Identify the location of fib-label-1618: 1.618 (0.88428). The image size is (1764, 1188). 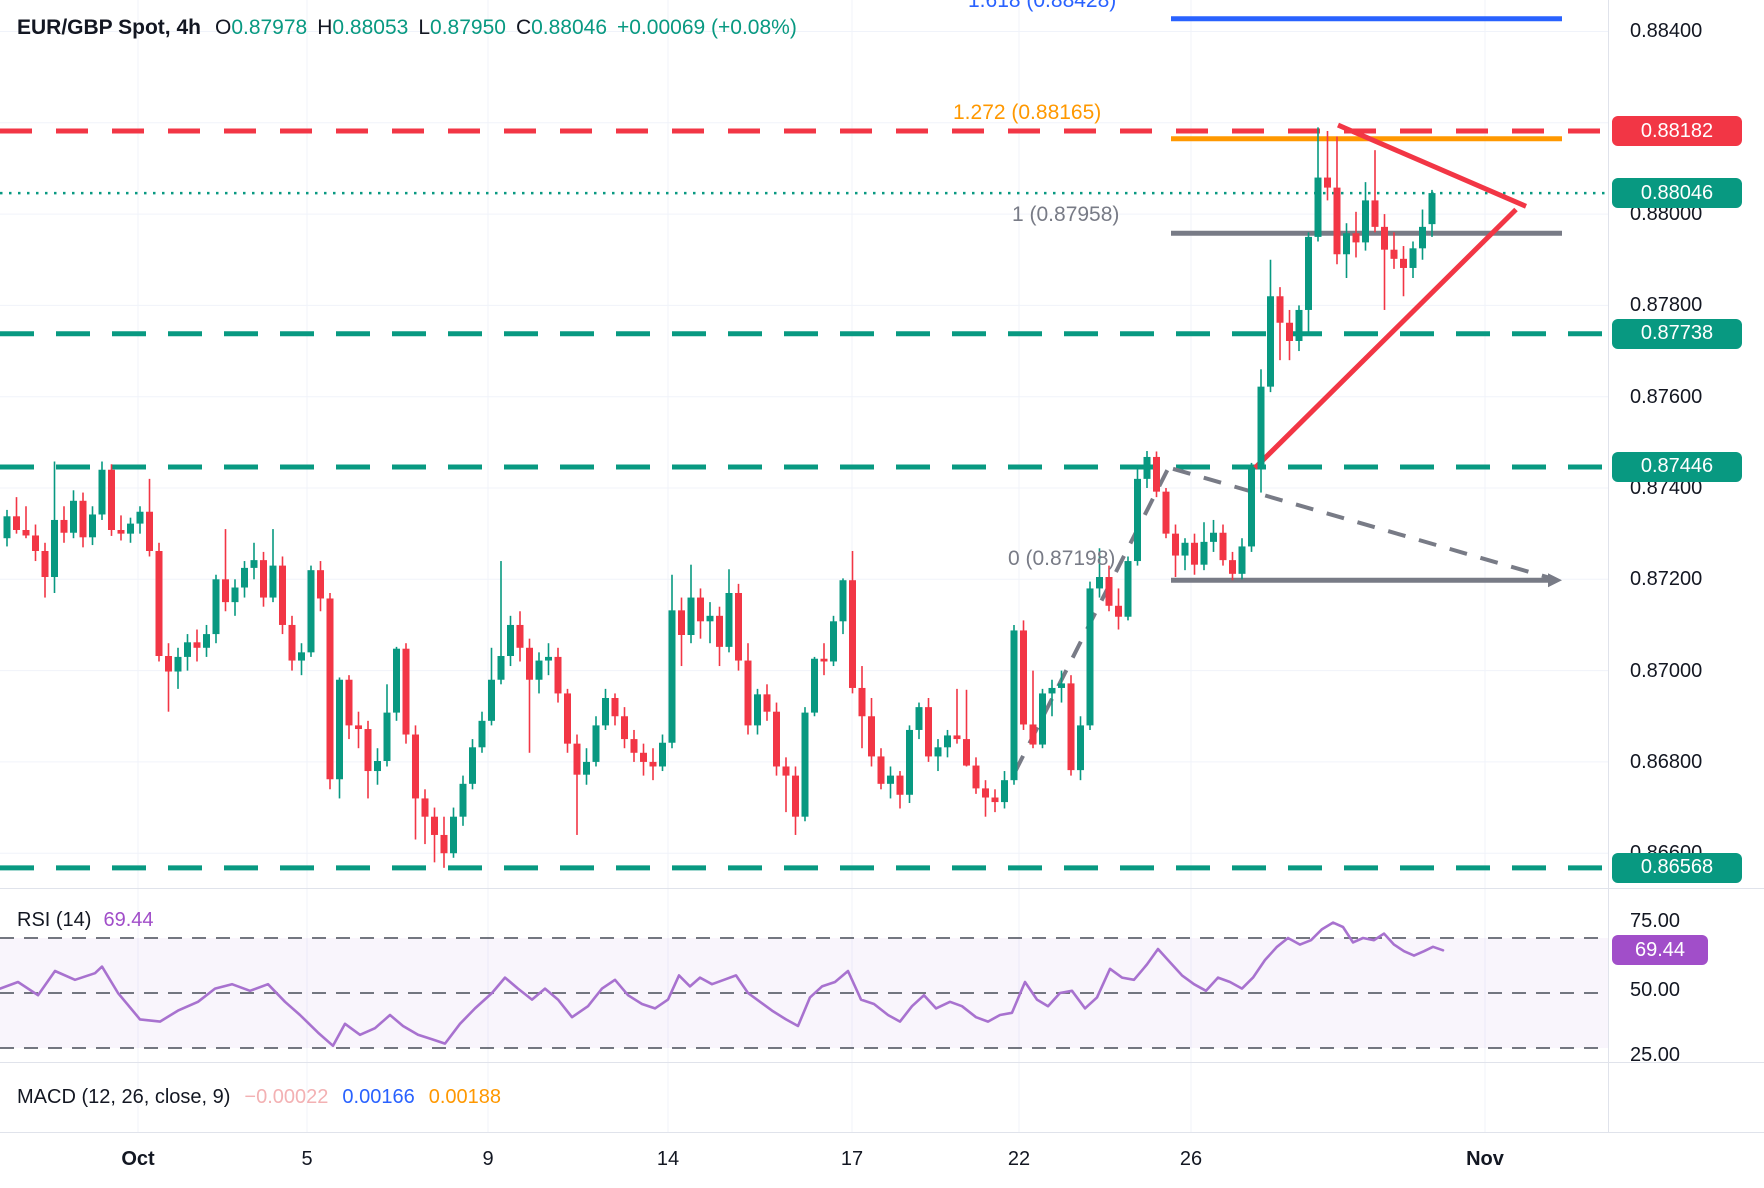
(1042, 6).